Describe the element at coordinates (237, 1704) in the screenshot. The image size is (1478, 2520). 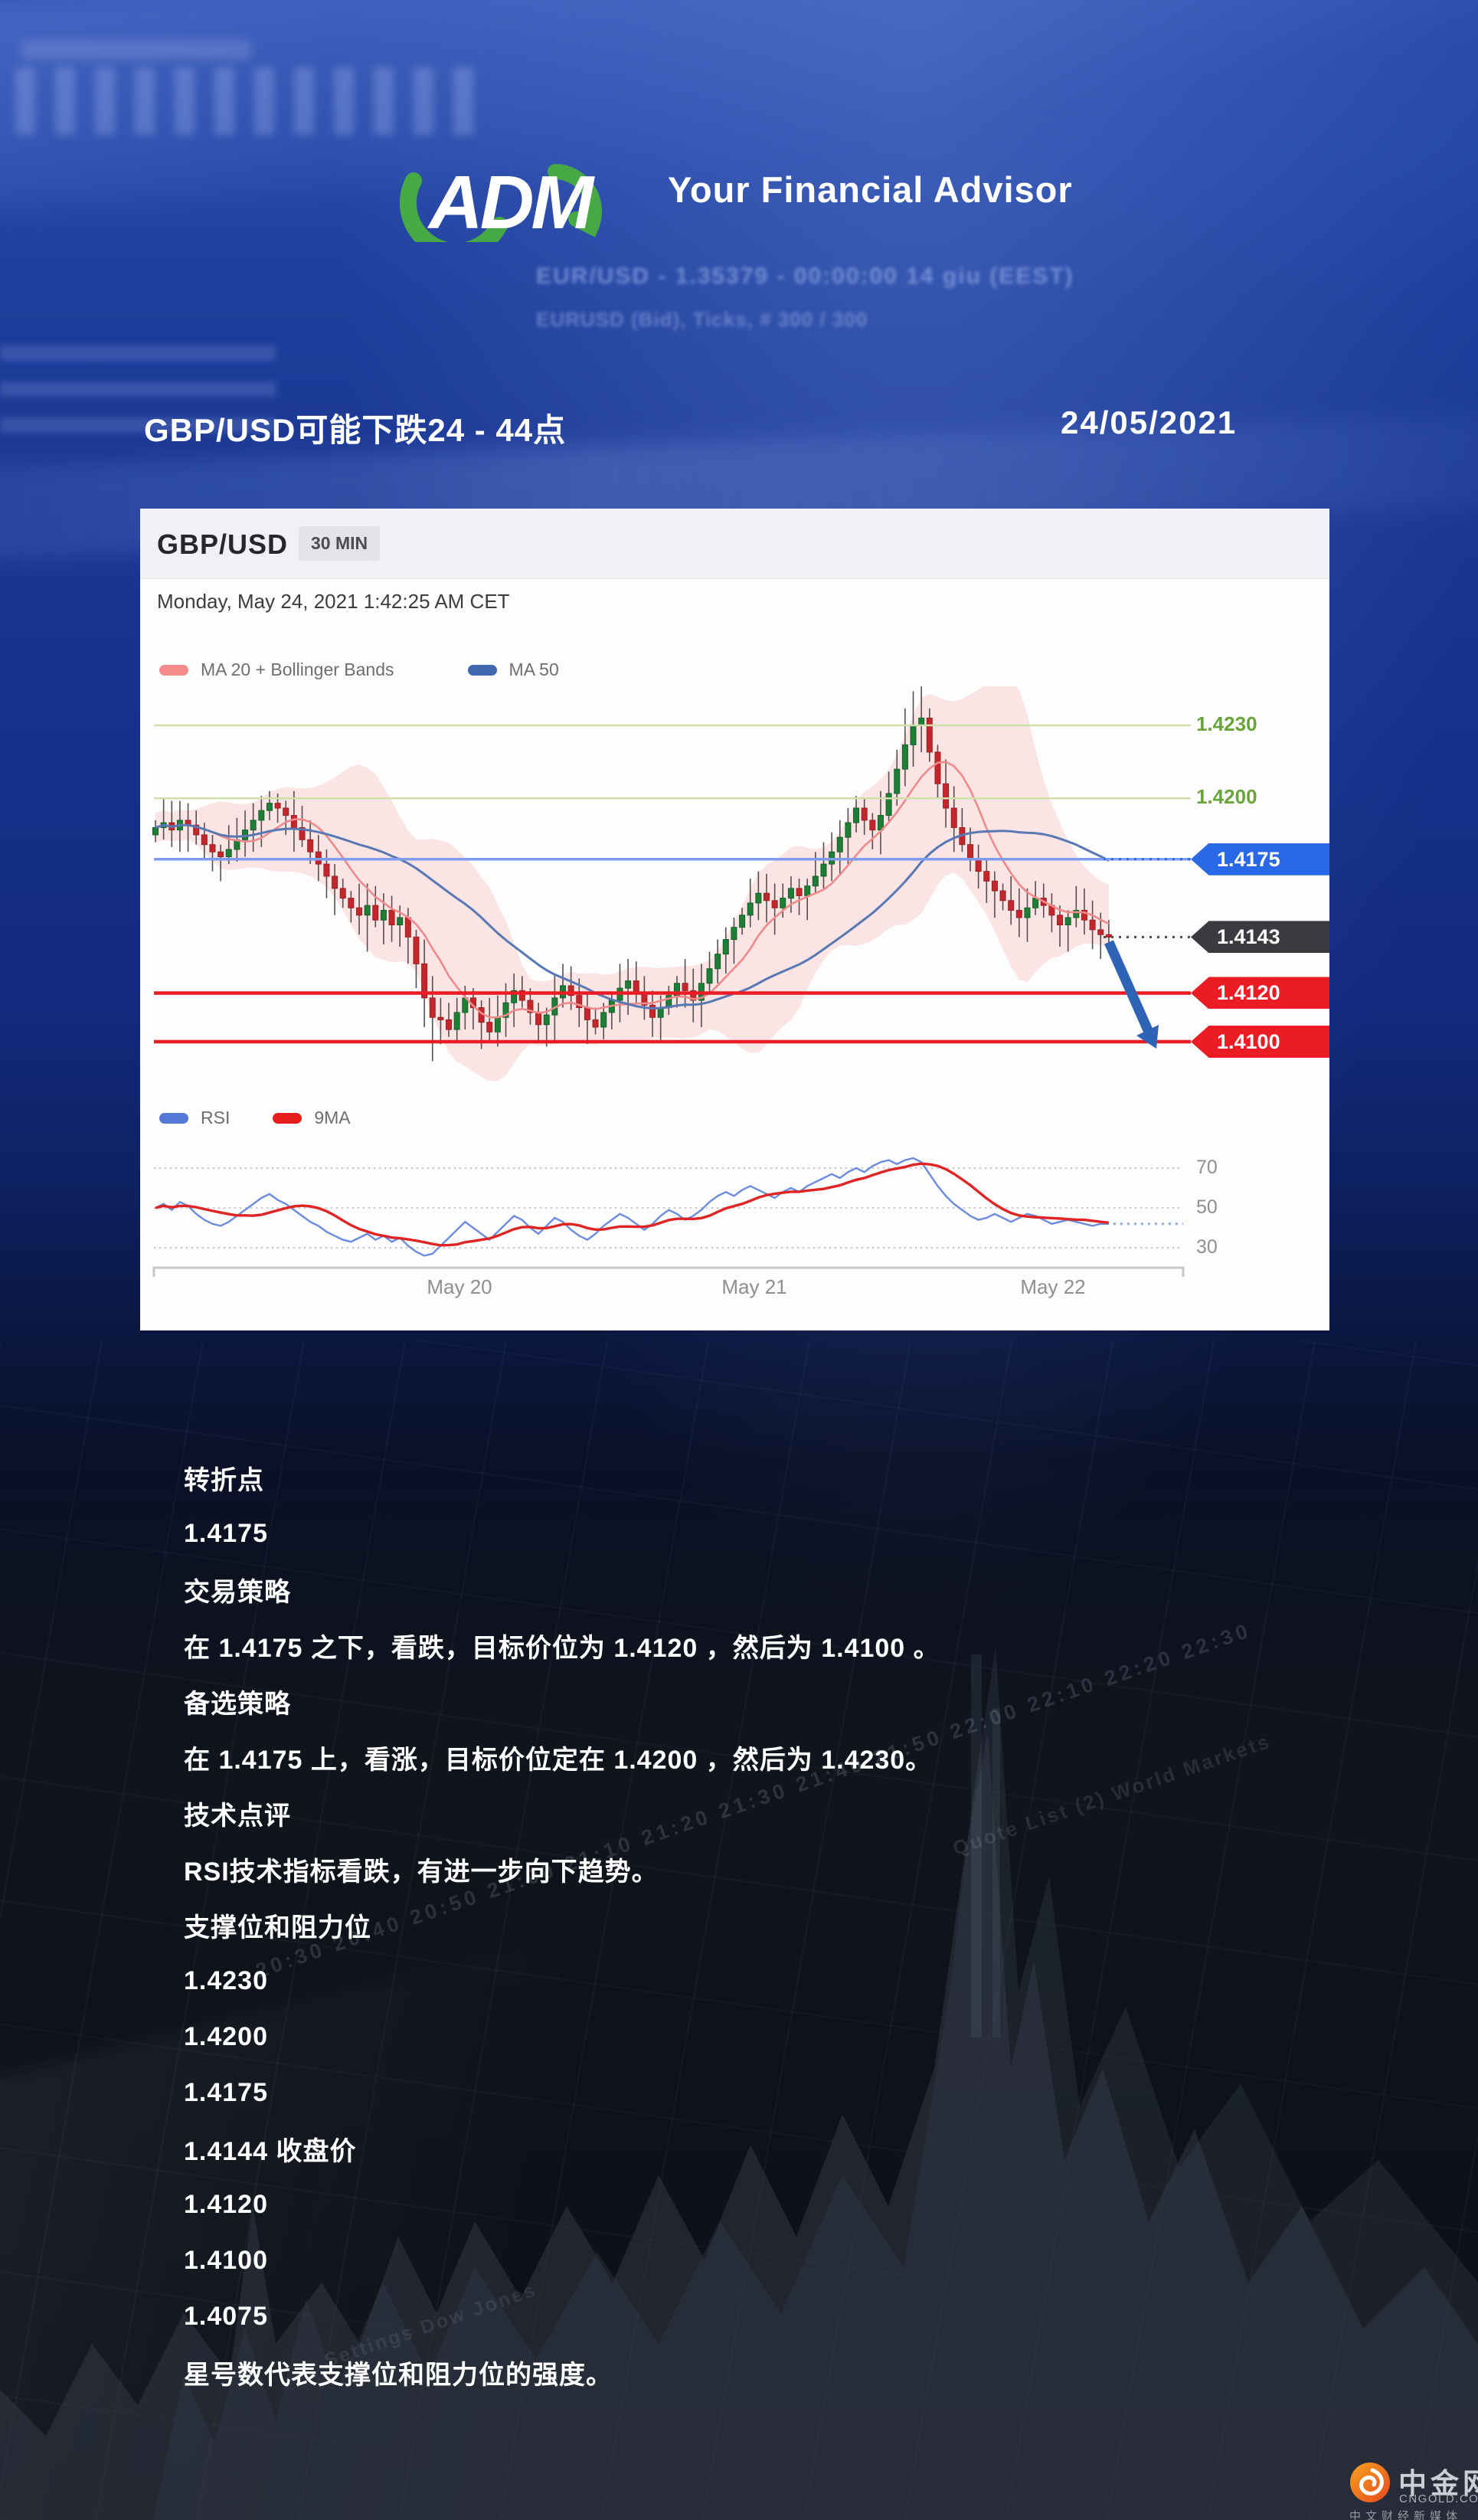
I see `analysis-heading-alt-strategy: 备选策略` at that location.